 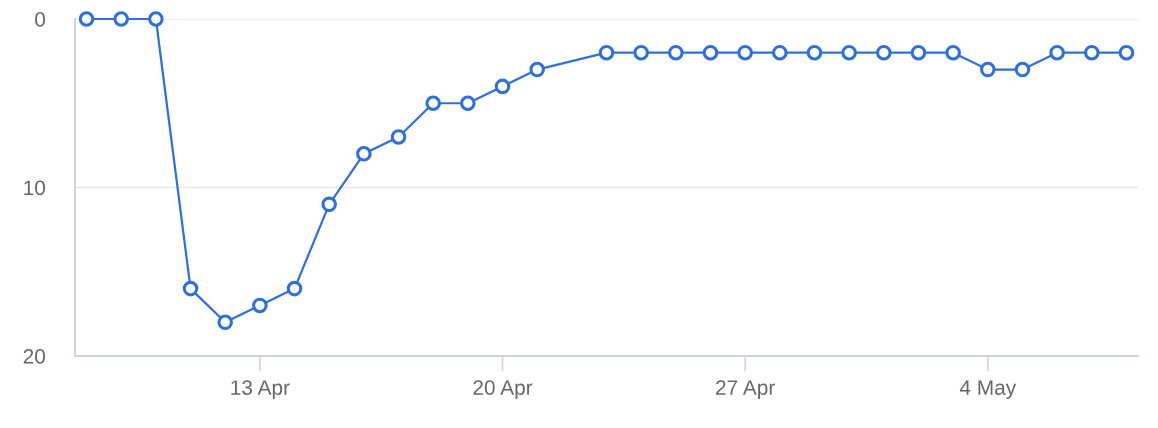 I want to click on x-tick-label: 20 Apr, so click(x=503, y=390).